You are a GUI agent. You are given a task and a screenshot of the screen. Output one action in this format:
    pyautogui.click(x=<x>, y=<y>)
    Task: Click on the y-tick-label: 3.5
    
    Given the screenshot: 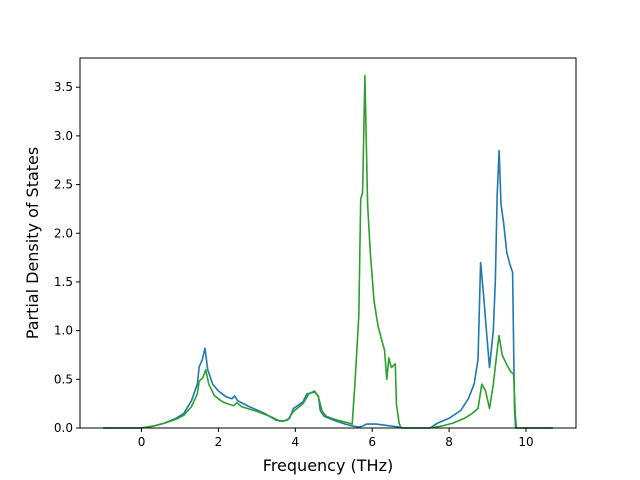 What is the action you would take?
    pyautogui.click(x=63, y=87)
    